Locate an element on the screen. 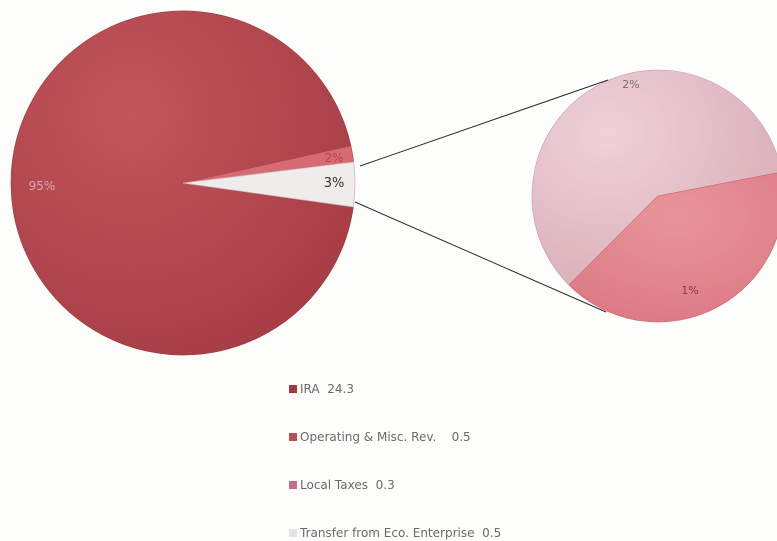  data-label-local-taxes: 1% is located at coordinates (689, 290).